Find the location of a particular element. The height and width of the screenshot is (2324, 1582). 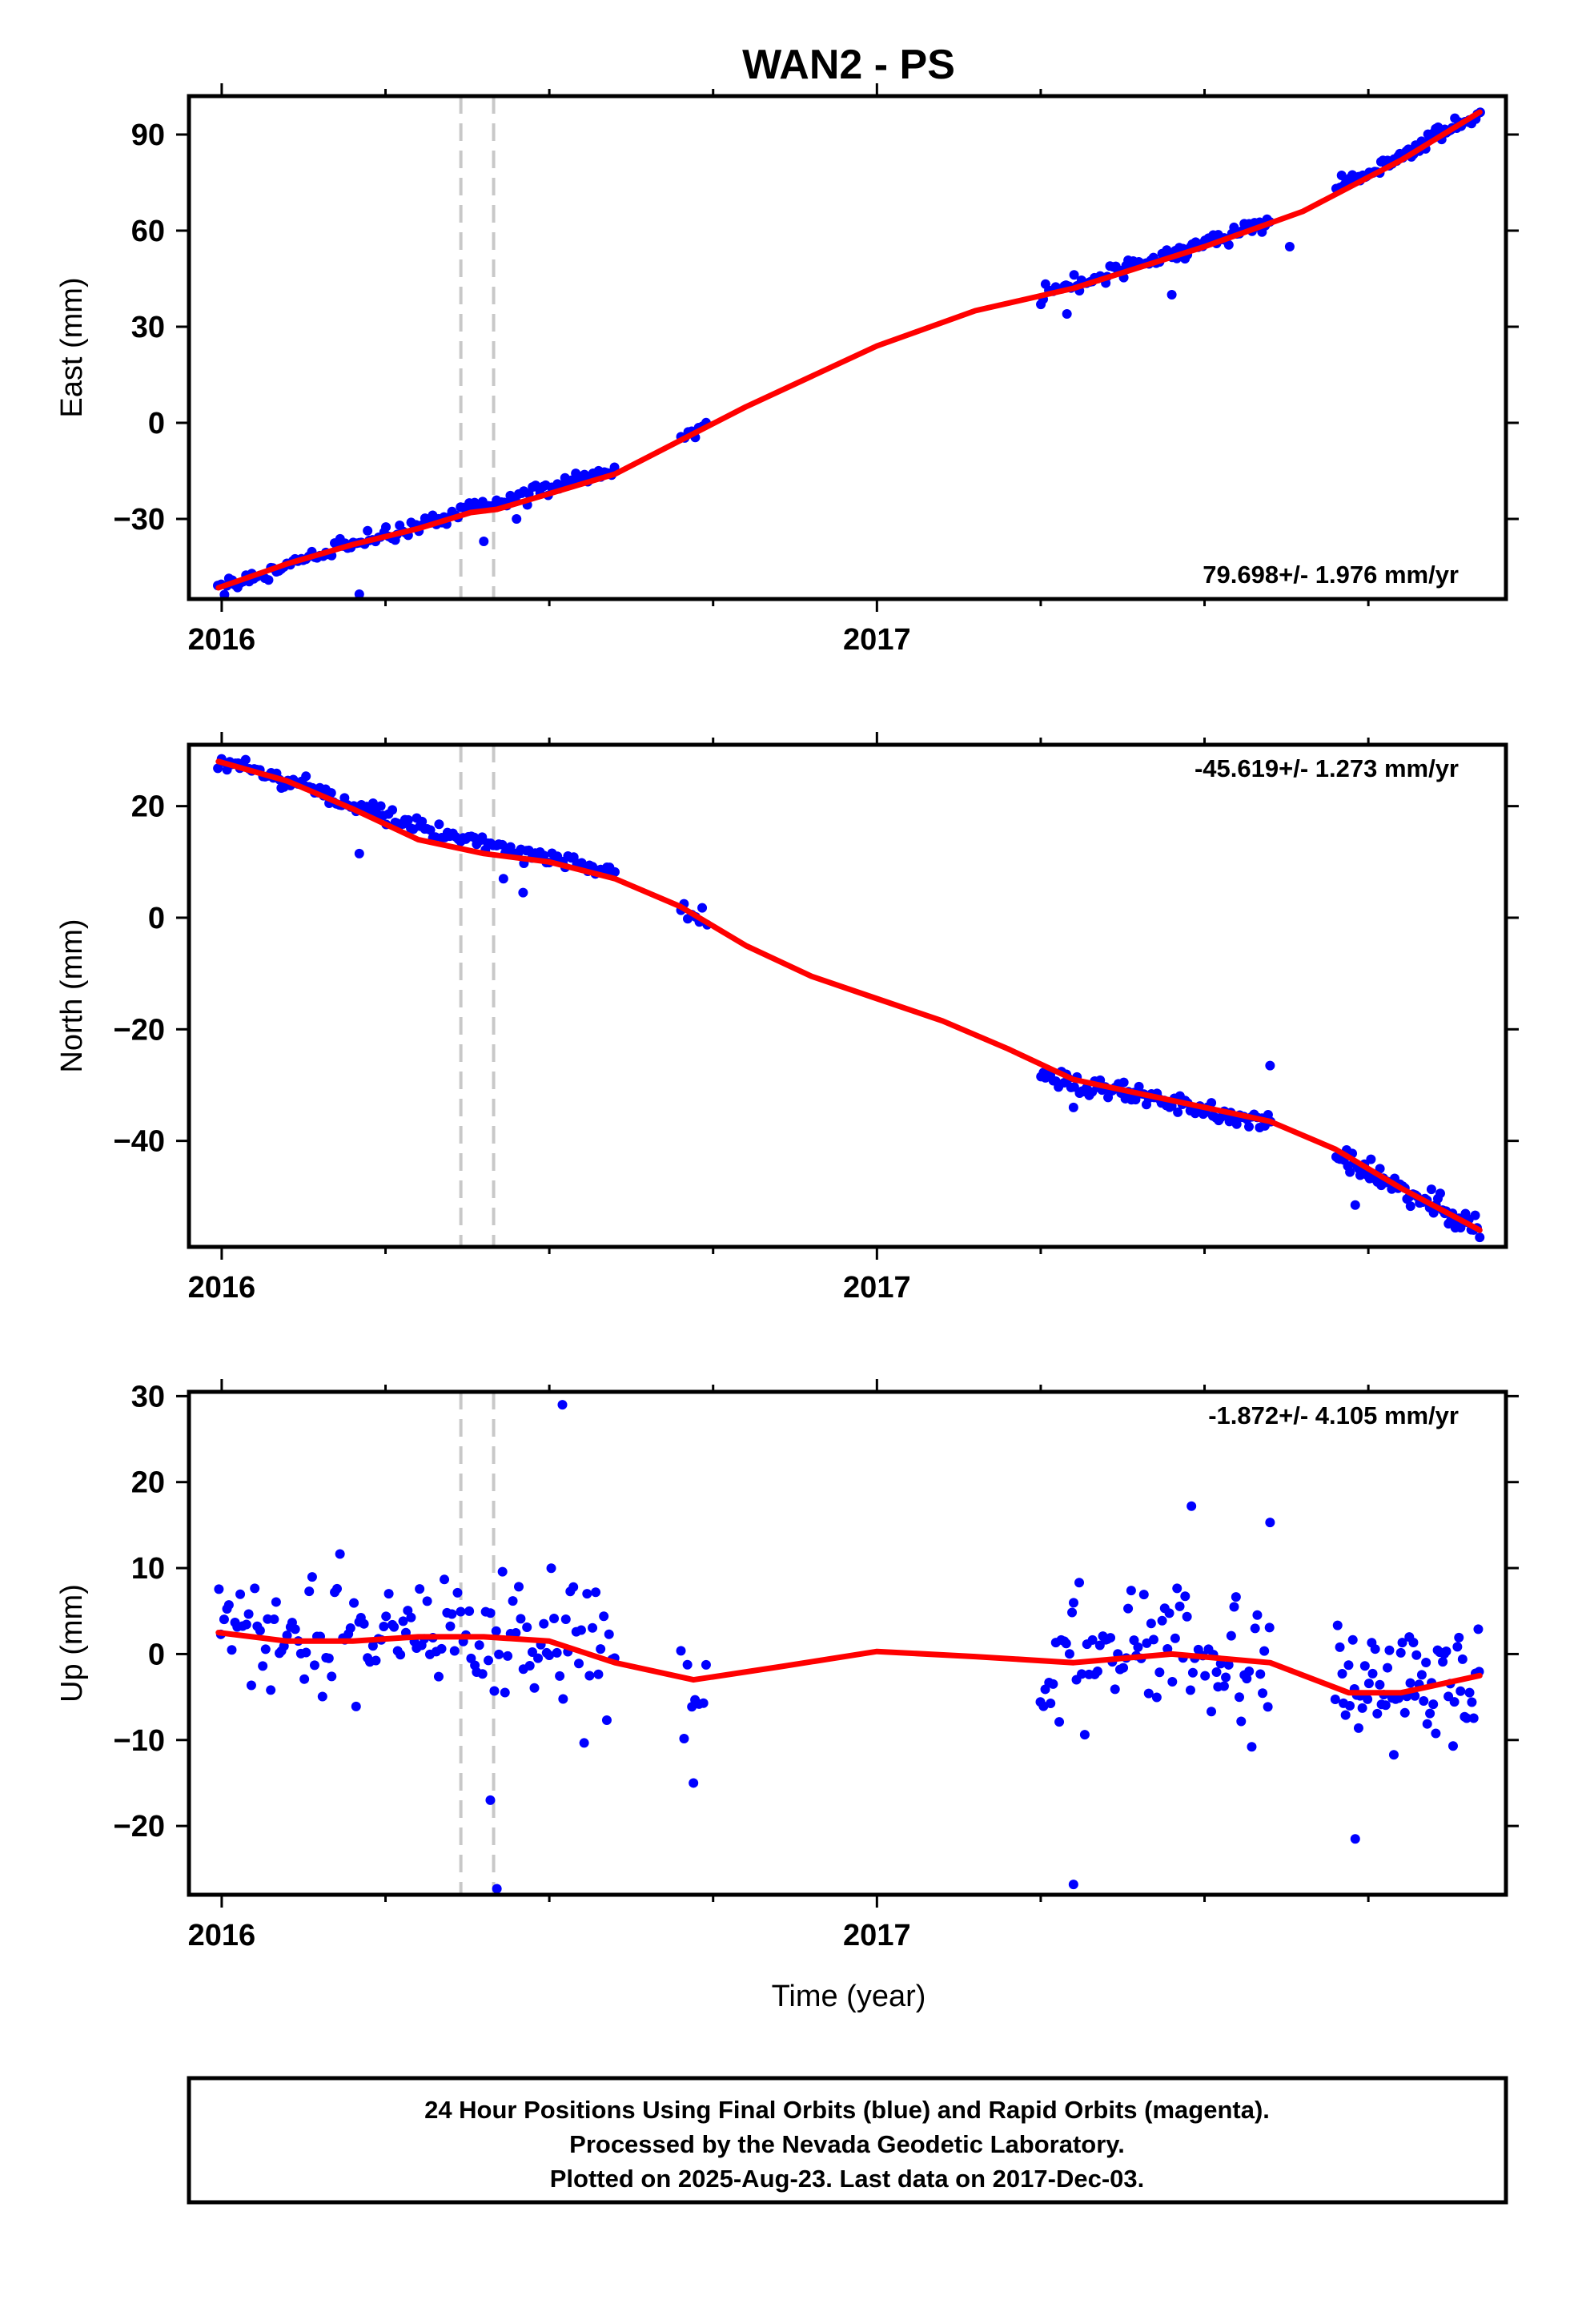

y-tick-label: −20 is located at coordinates (139, 1827).